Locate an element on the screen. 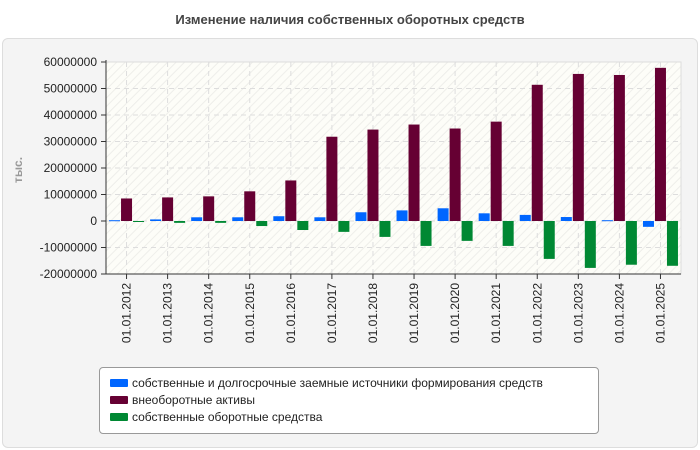 This screenshot has height=450, width=700. x-tick-label: 01.01.2017 is located at coordinates (332, 313).